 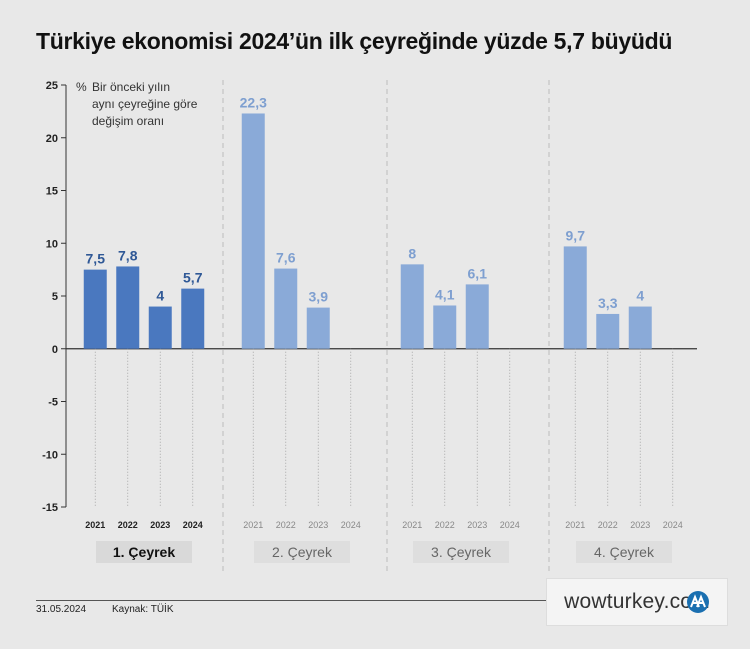 I want to click on y-tick-label: 5, so click(x=55, y=297).